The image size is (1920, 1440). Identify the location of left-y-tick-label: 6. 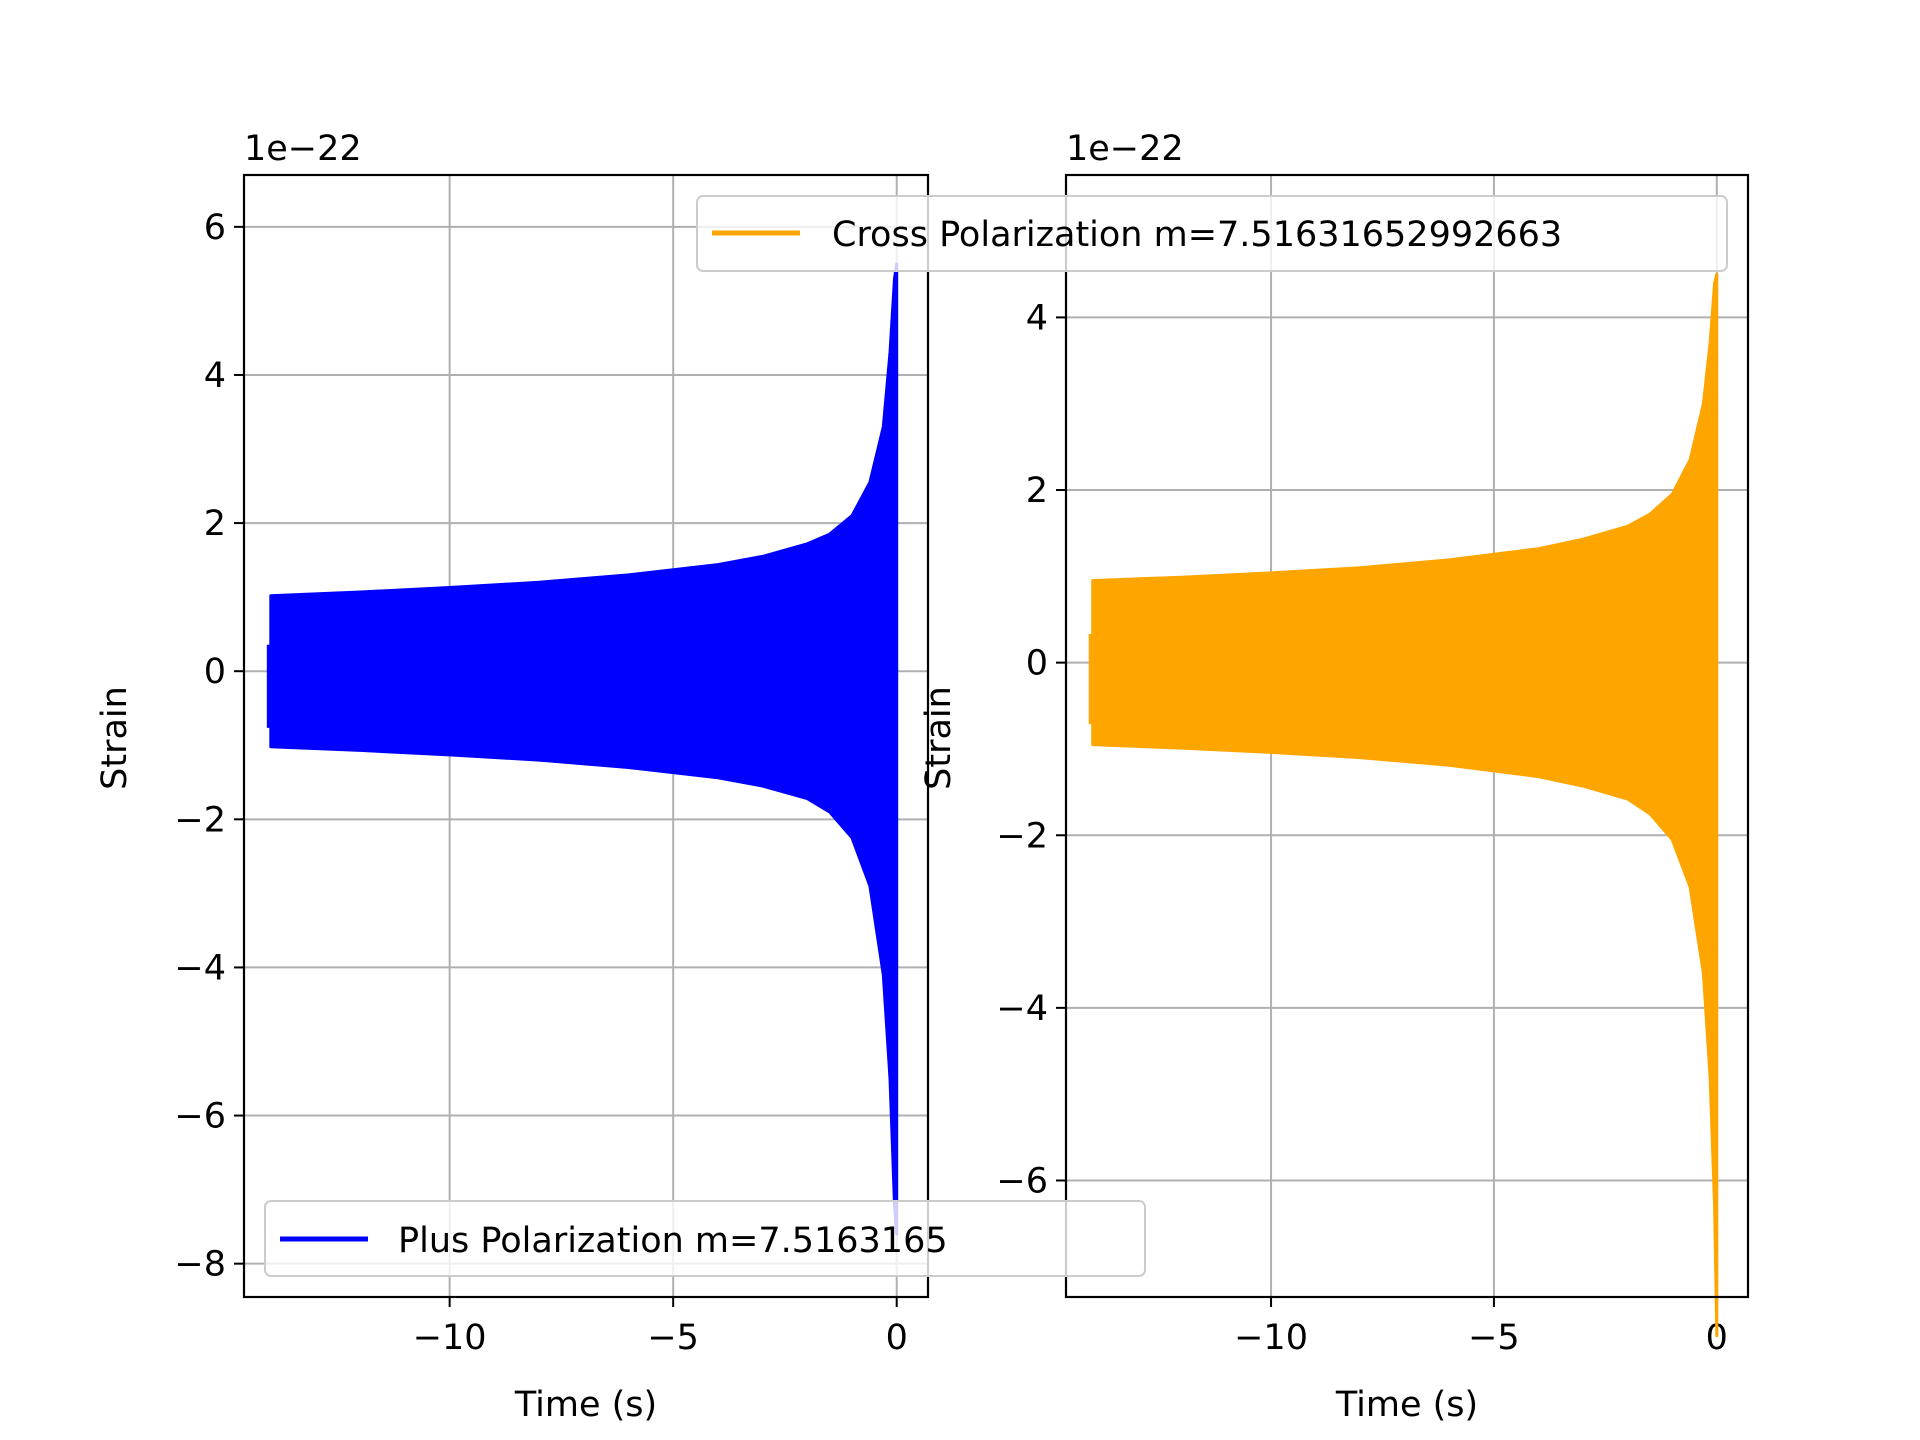
(215, 228).